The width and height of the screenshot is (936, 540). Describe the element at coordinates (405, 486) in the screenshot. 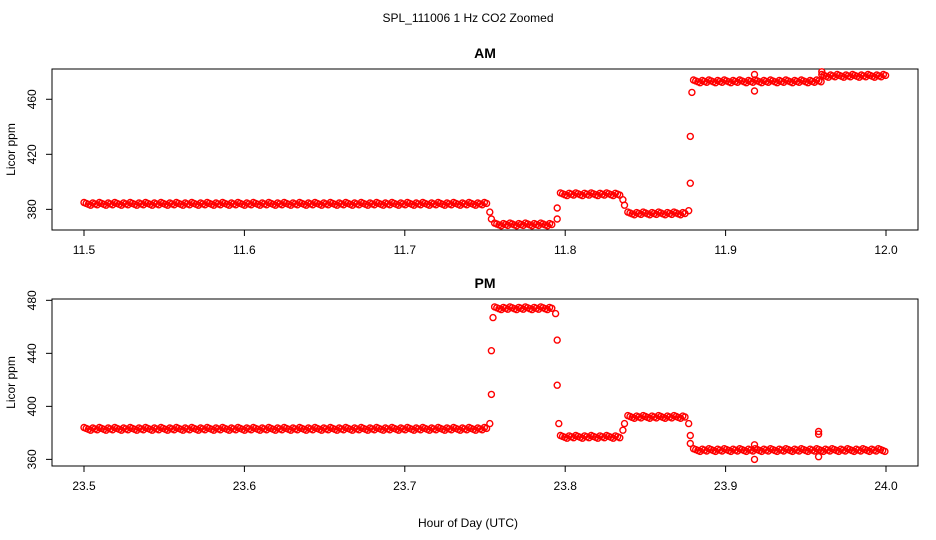

I see `x-tick-label: 23.7` at that location.